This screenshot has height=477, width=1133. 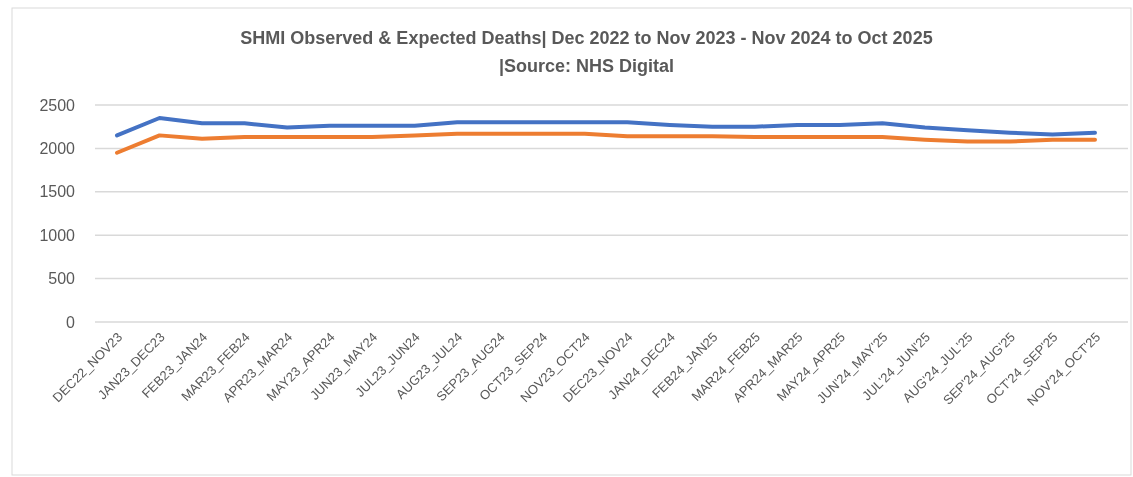 I want to click on y-tick-label: 1500, so click(x=57, y=192).